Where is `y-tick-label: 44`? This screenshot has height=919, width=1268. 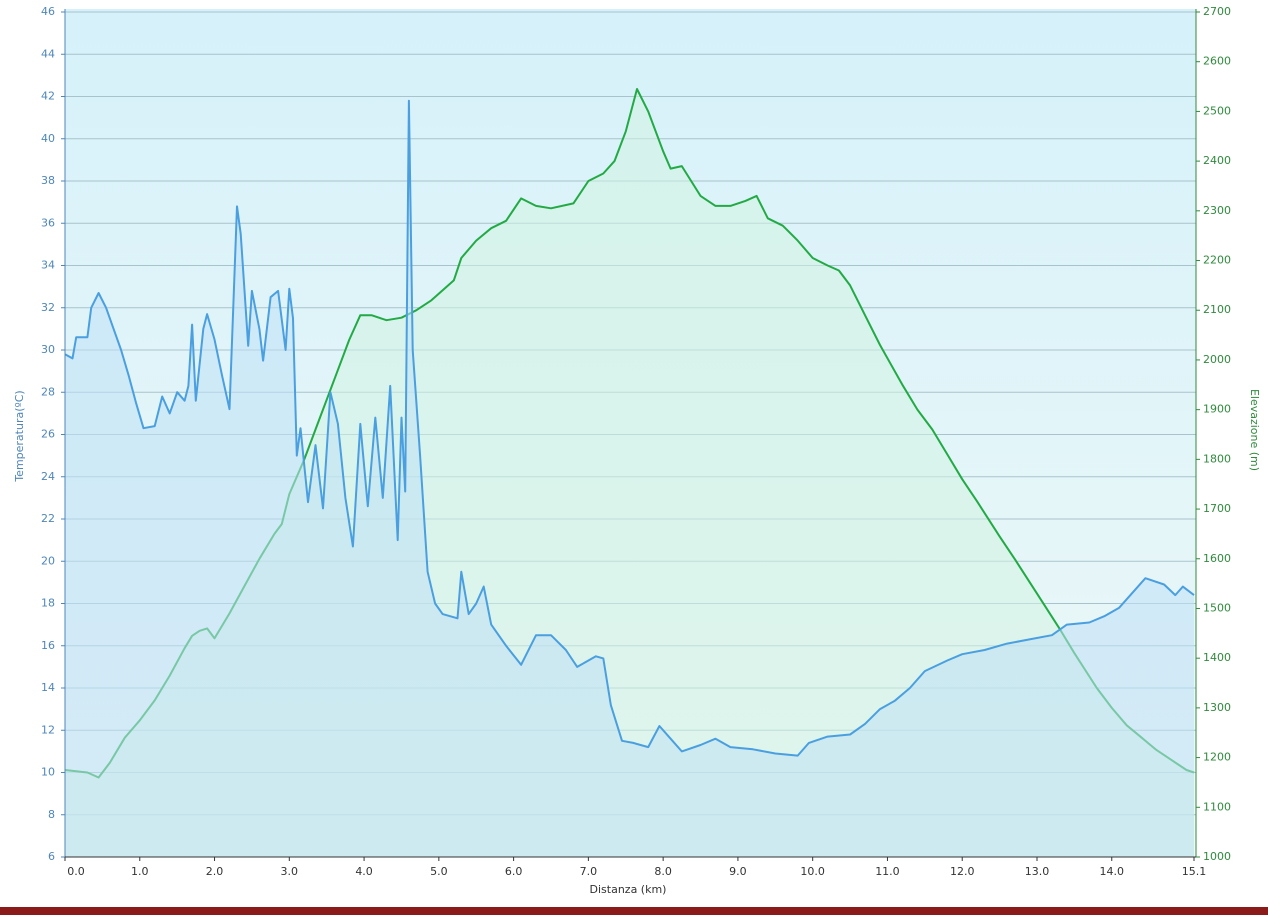
y-tick-label: 44 is located at coordinates (48, 53).